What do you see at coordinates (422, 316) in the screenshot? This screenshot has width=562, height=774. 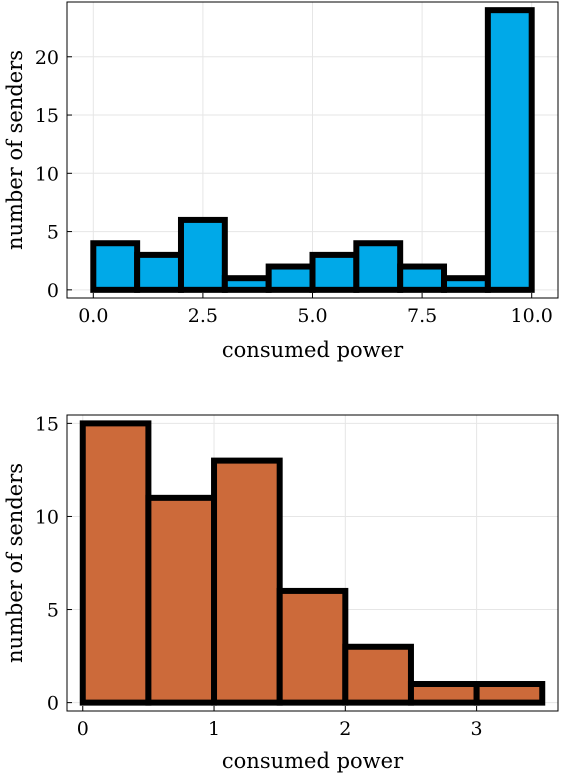 I see `x-tick-label: 7.5` at bounding box center [422, 316].